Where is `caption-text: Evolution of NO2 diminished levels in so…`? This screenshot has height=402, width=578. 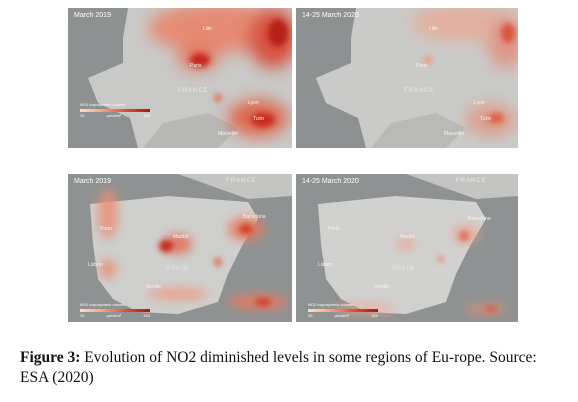 caption-text: Evolution of NO2 diminished levels in so… is located at coordinates (278, 367).